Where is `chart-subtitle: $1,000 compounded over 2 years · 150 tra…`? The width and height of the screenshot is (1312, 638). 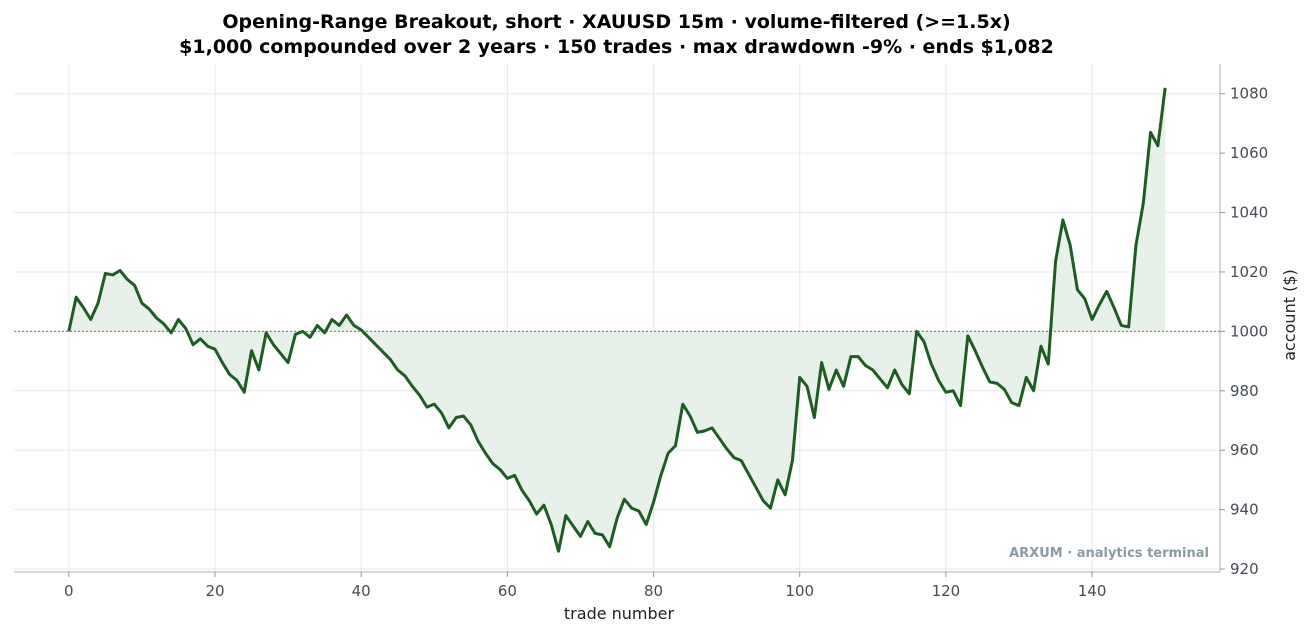
chart-subtitle: $1,000 compounded over 2 years · 150 tra… is located at coordinates (616, 47).